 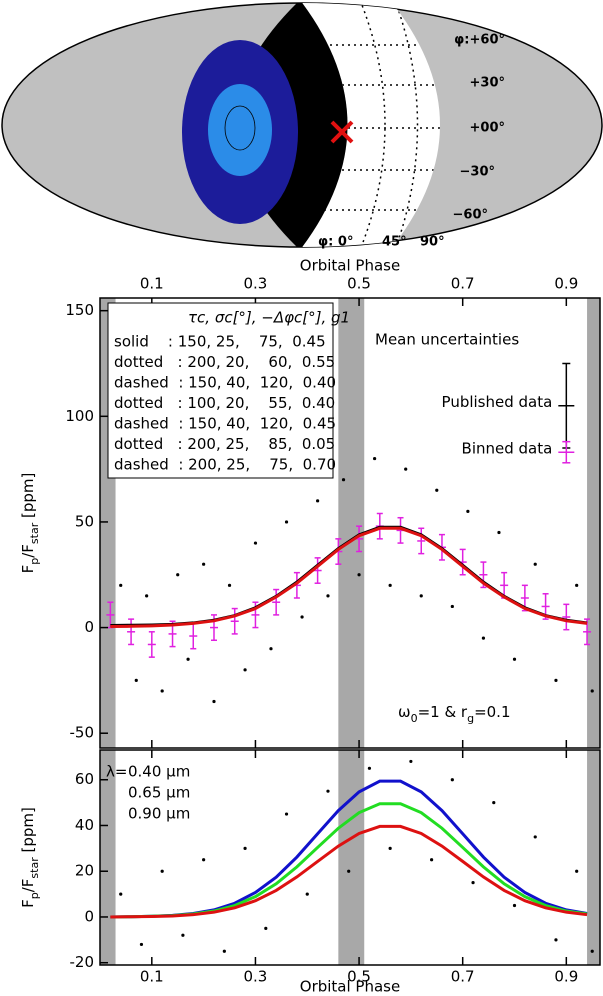 I want to click on lat-label: φ:+60°, so click(x=479, y=40).